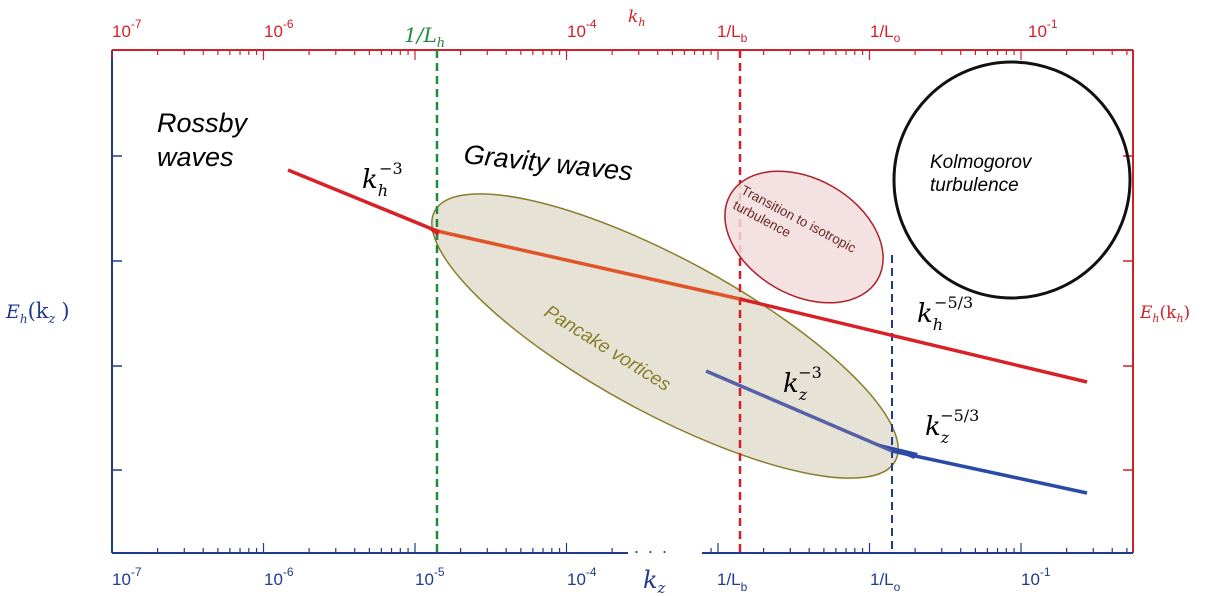 This screenshot has height=596, width=1219. I want to click on kh-arrow-mark, so click(432, 231).